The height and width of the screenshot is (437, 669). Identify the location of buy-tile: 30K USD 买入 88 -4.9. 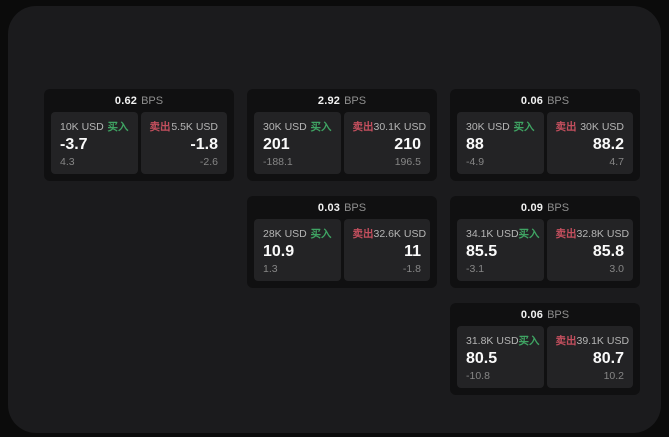
(500, 143).